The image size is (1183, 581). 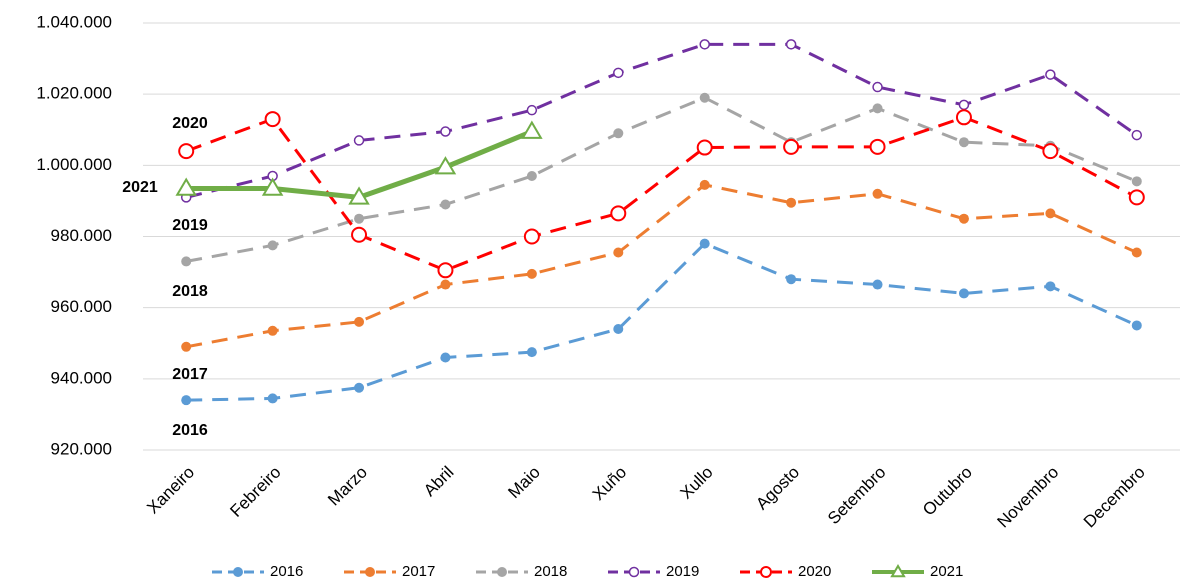 What do you see at coordinates (438, 481) in the screenshot?
I see `x-tick-label: Abril` at bounding box center [438, 481].